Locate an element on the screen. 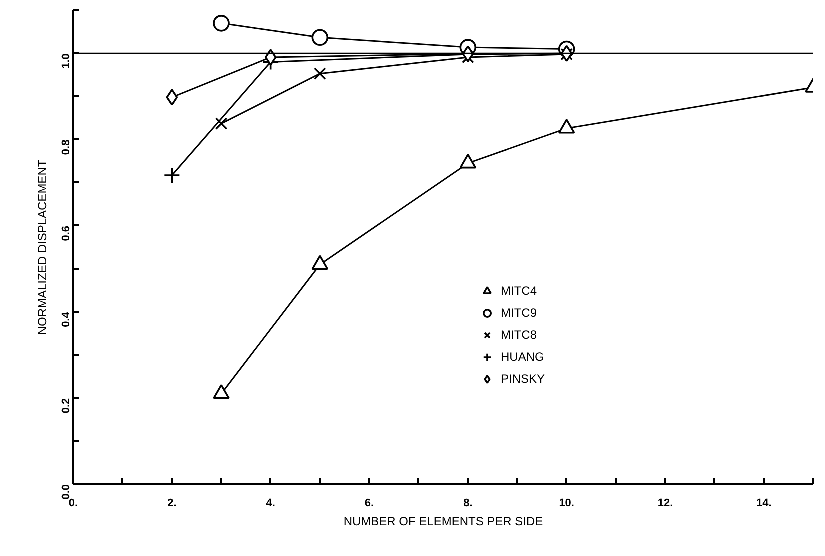 The image size is (825, 556). y-tick-label: 0.6 is located at coordinates (66, 234).